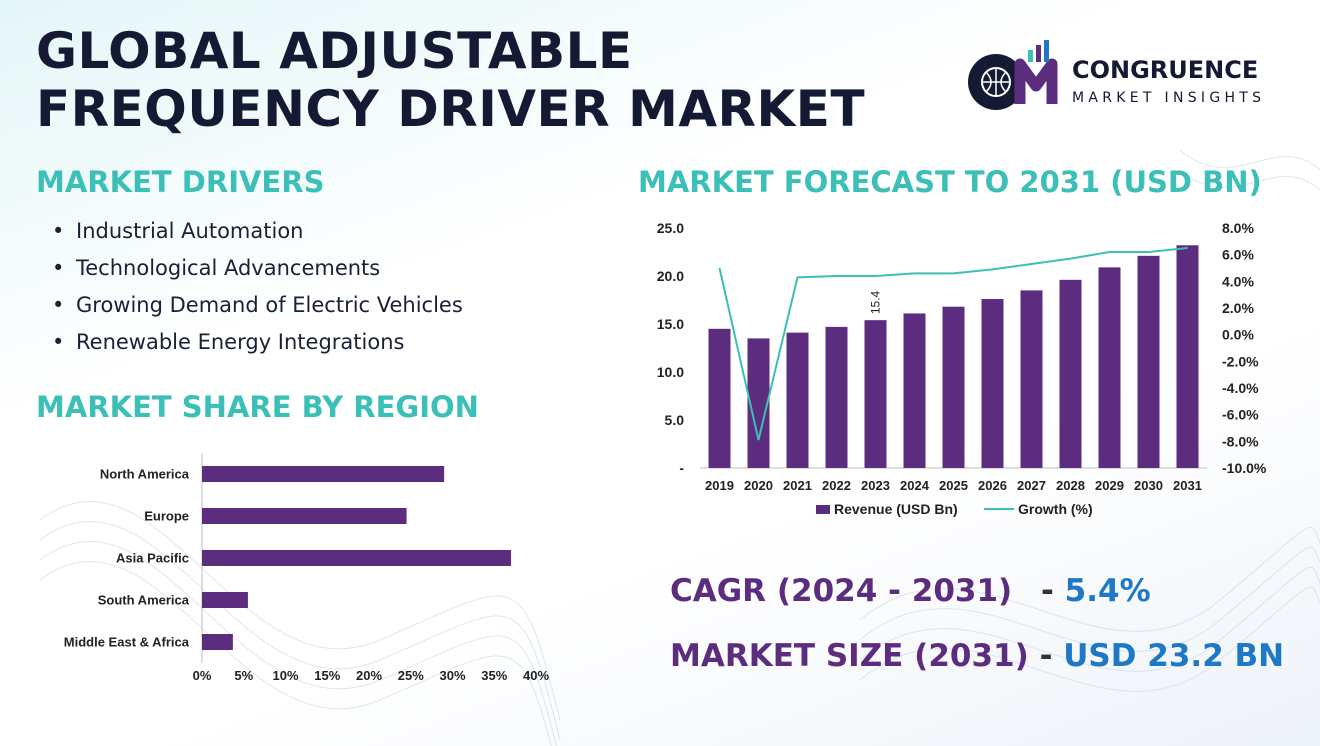  Describe the element at coordinates (202, 675) in the screenshot. I see `x-tick-label: 0%` at that location.